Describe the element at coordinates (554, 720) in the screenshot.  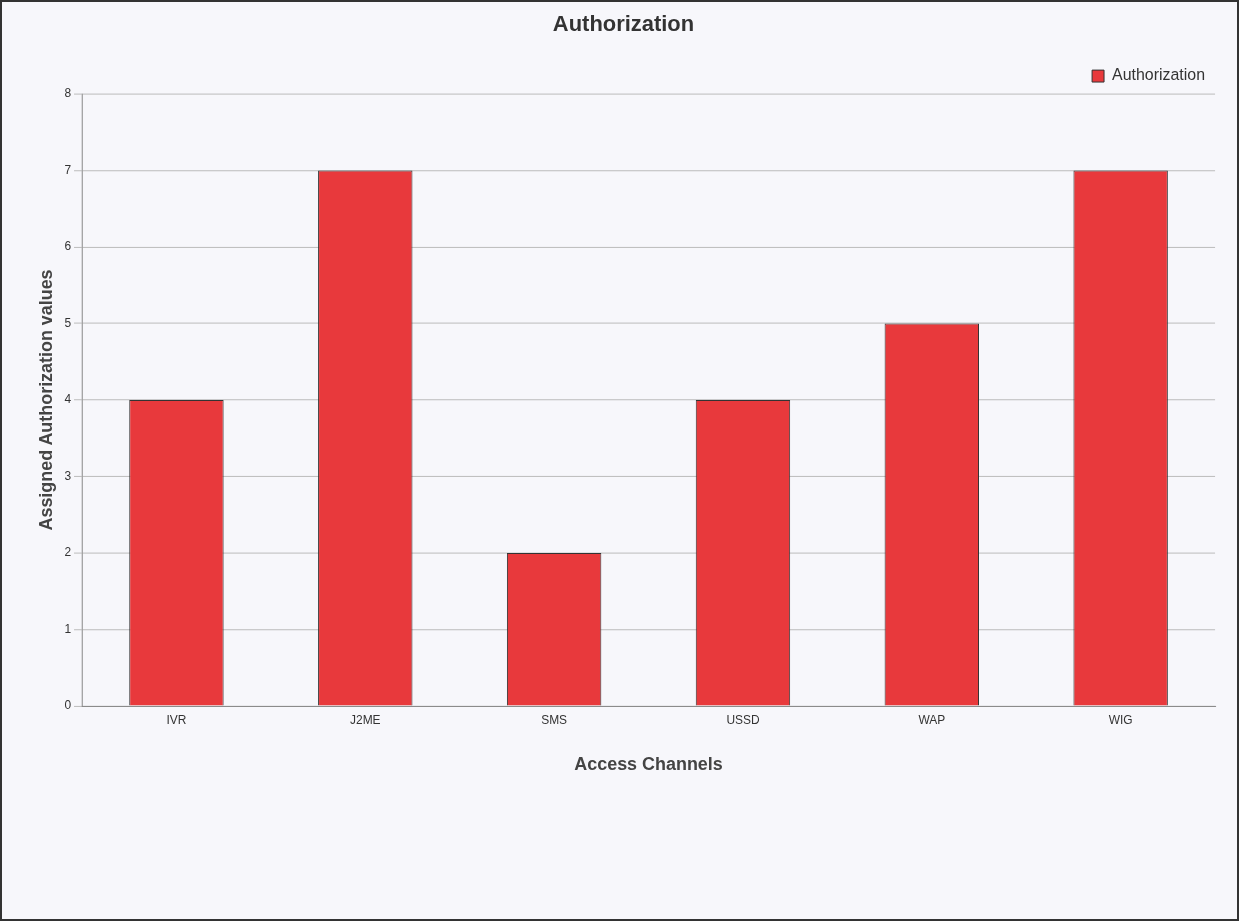
I see `x-tick-label: SMS` at that location.